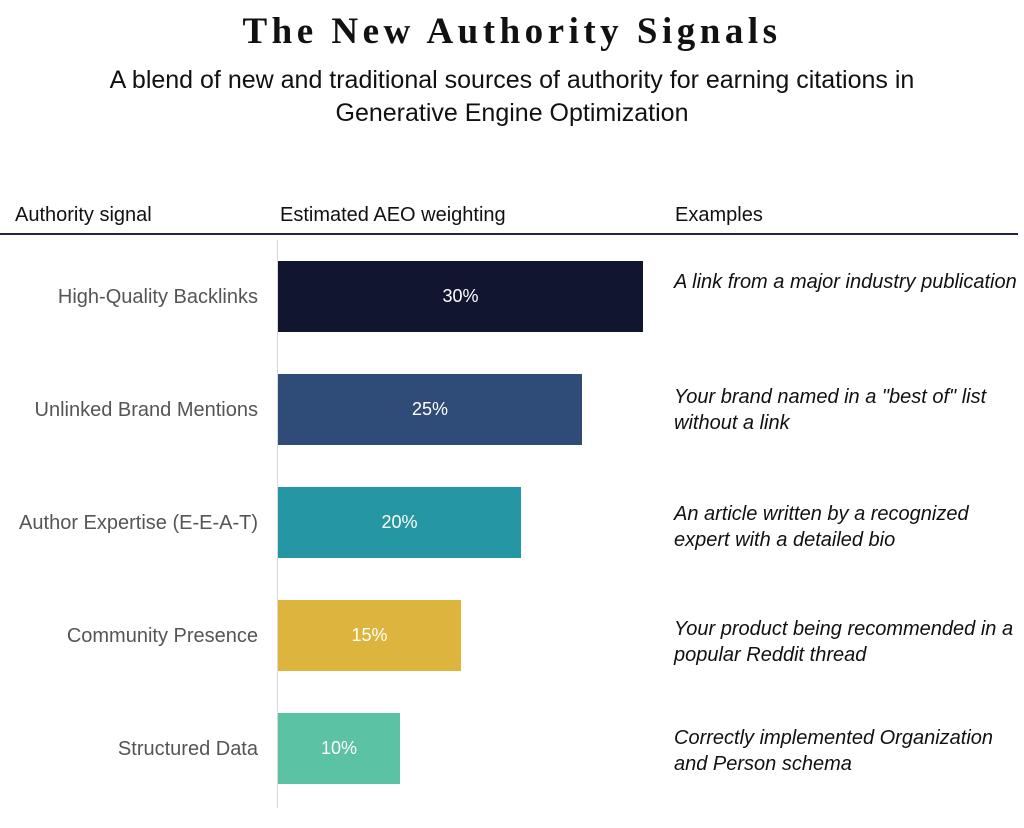 Image resolution: width=1024 pixels, height=828 pixels. I want to click on header-divider, so click(509, 234).